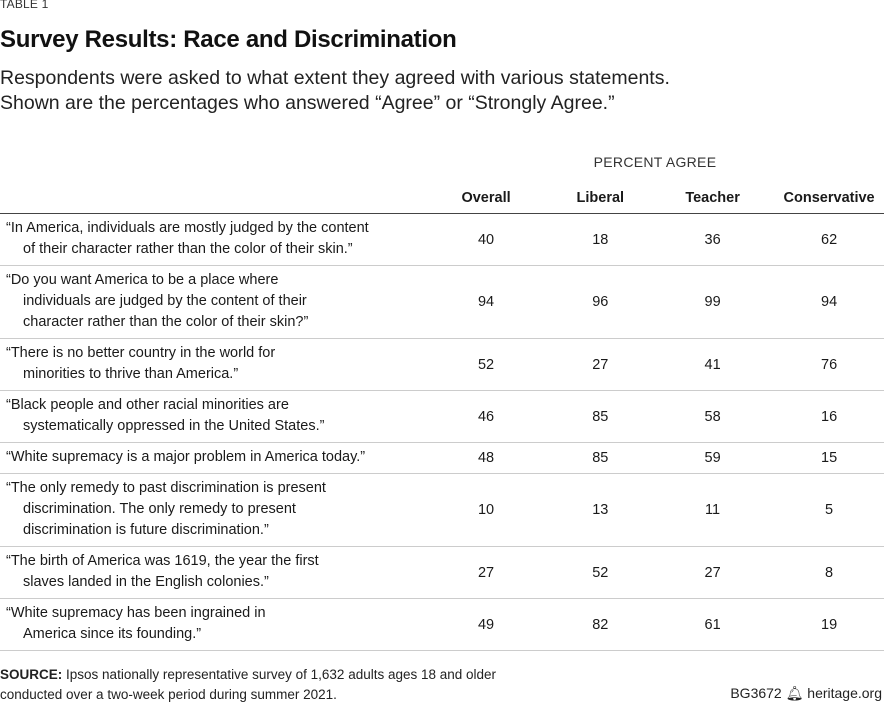 Image resolution: width=884 pixels, height=705 pixels. Describe the element at coordinates (829, 364) in the screenshot. I see `value-cell-conservative: 76` at that location.